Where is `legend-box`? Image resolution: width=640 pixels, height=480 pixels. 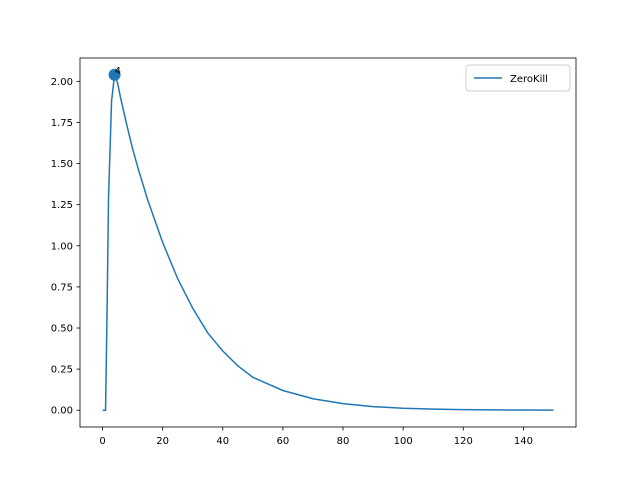
legend-box is located at coordinates (518, 78).